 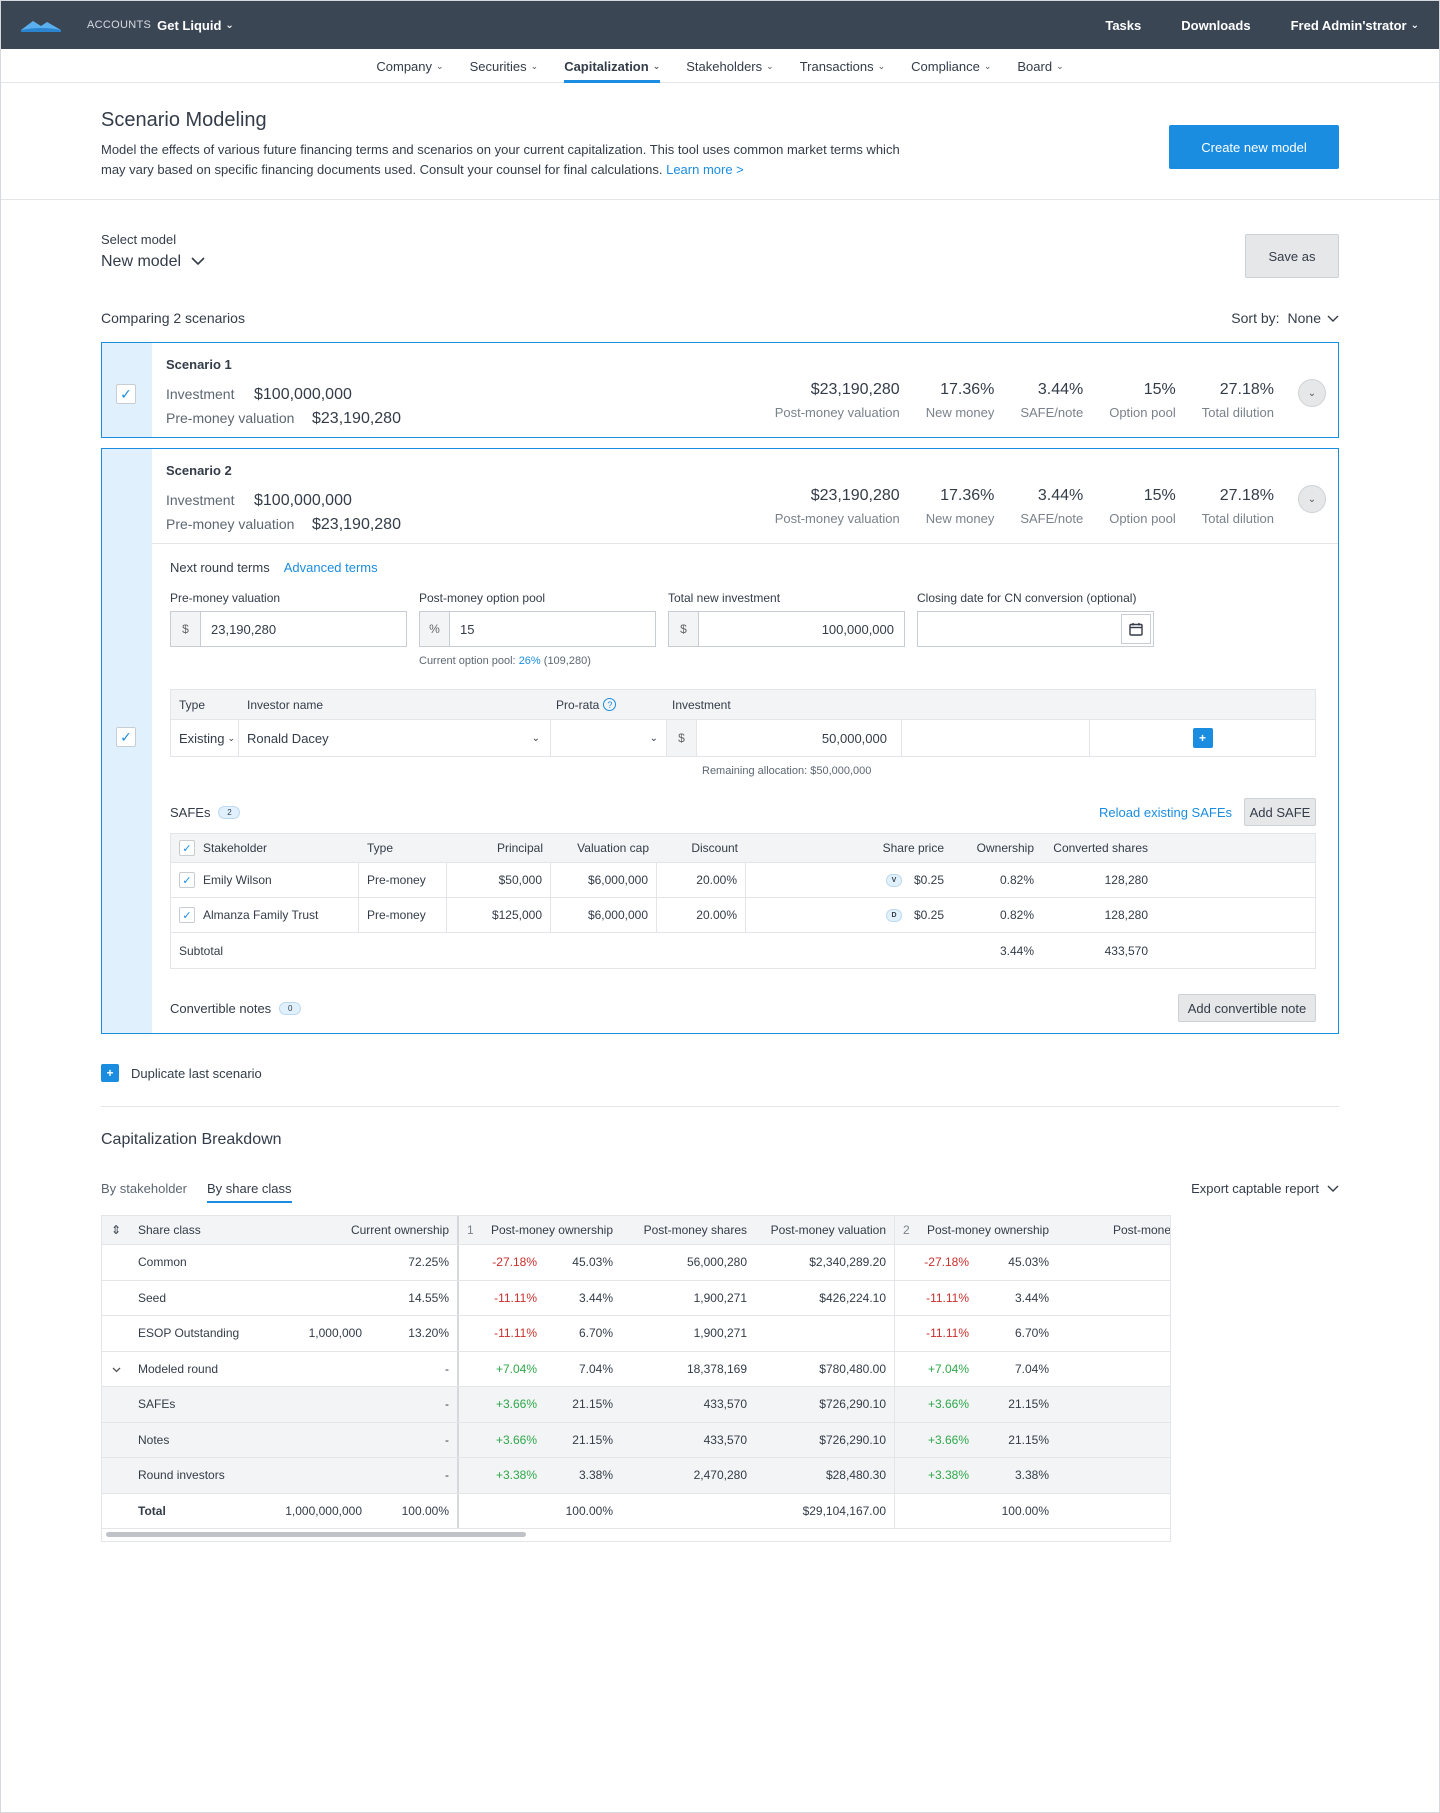 I want to click on sort-by: Sort by: None, so click(x=1285, y=318).